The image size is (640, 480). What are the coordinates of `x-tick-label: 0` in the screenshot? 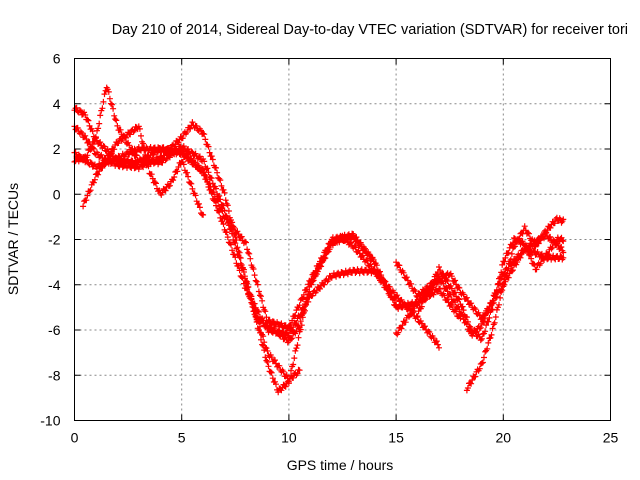 It's located at (75, 438).